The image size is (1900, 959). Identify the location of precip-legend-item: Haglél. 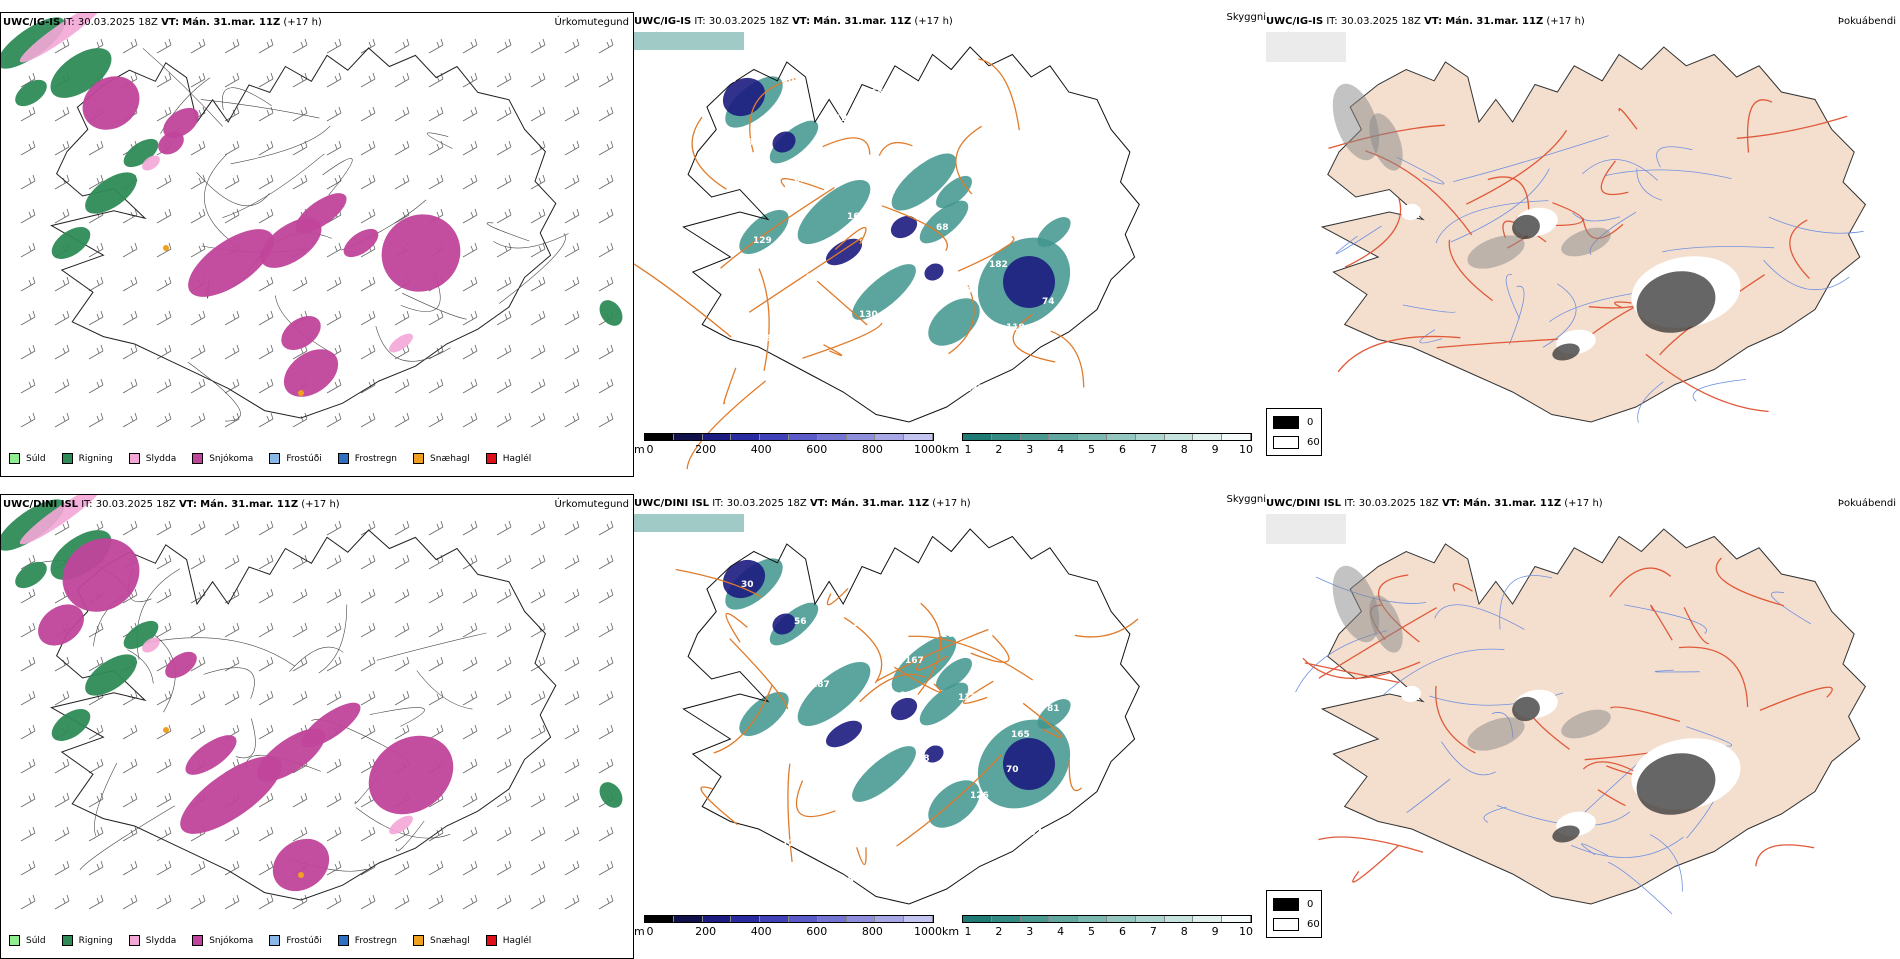
(508, 458).